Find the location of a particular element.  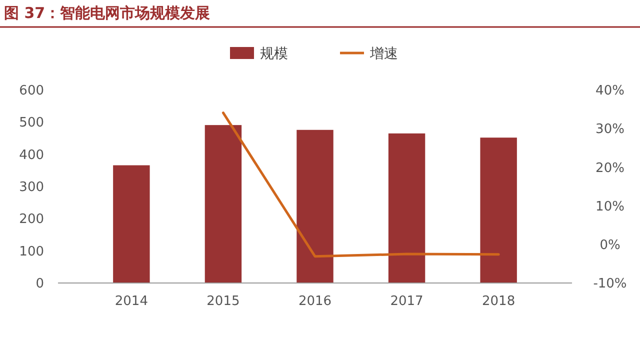

y-tick-label: 200 is located at coordinates (31, 220).